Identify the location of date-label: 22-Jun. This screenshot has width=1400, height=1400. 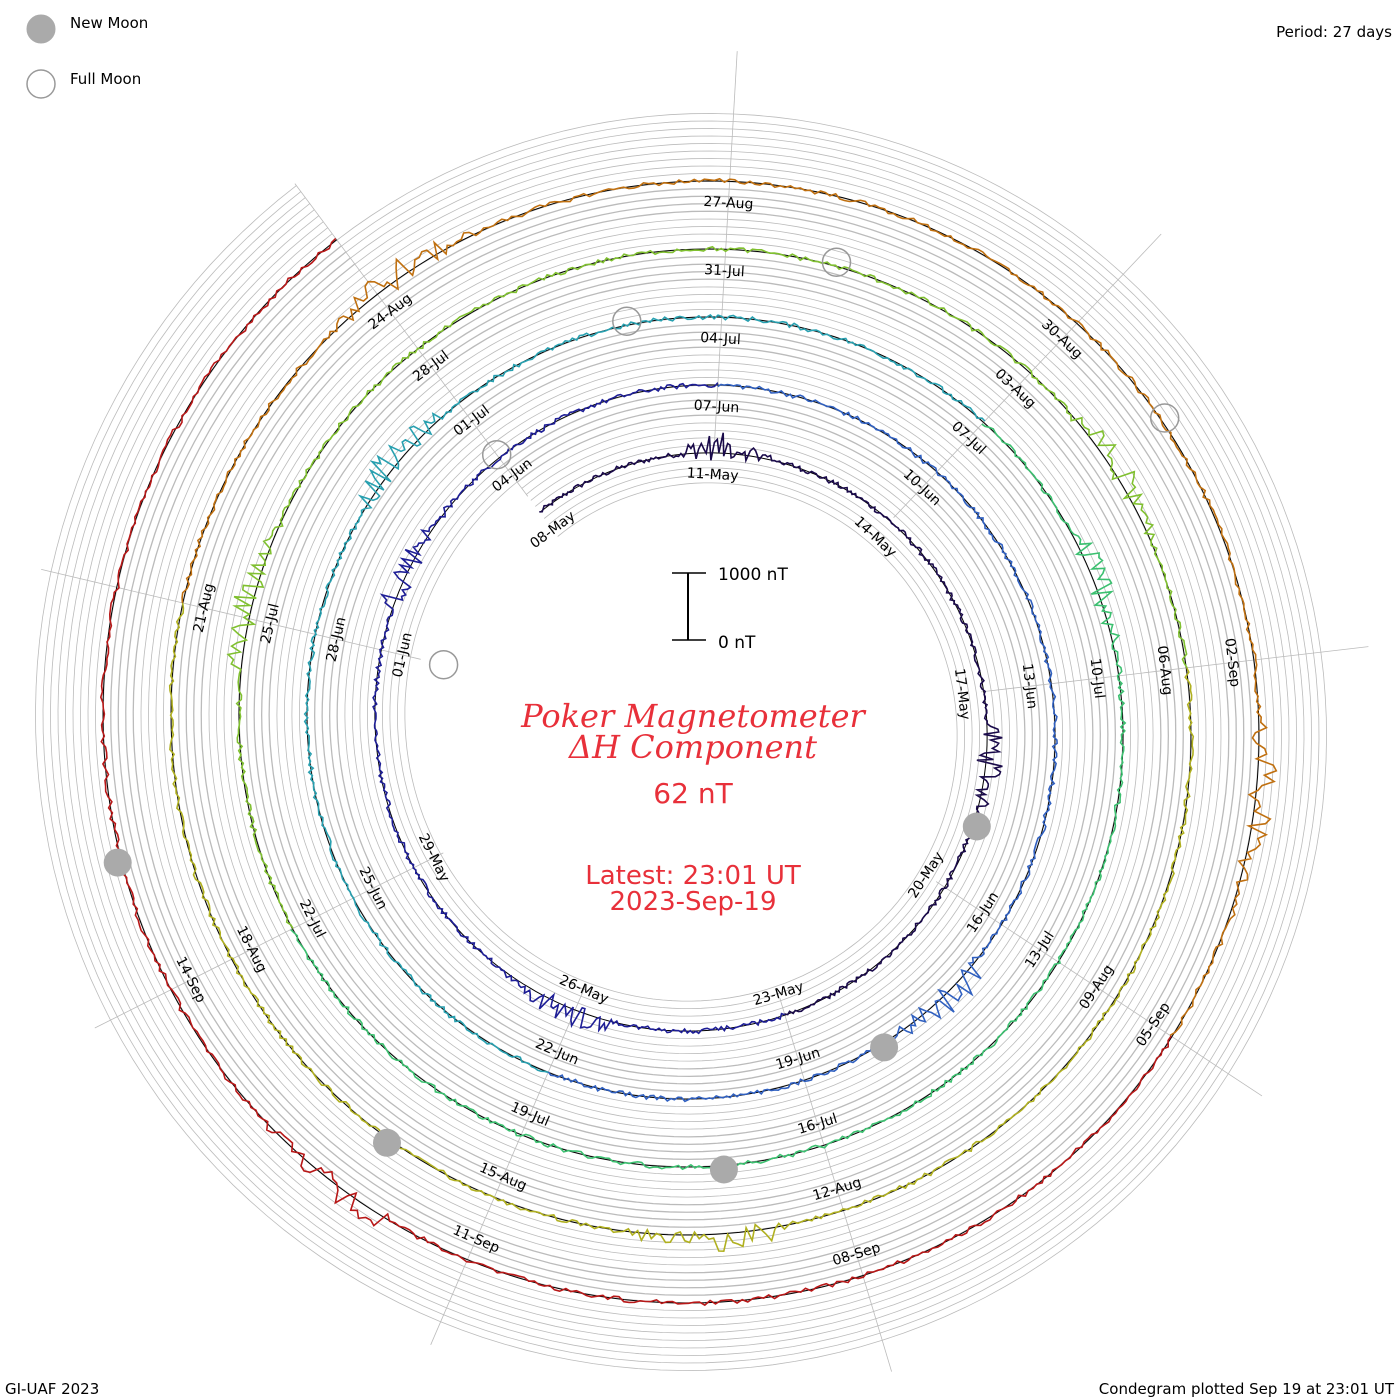
(557, 1052).